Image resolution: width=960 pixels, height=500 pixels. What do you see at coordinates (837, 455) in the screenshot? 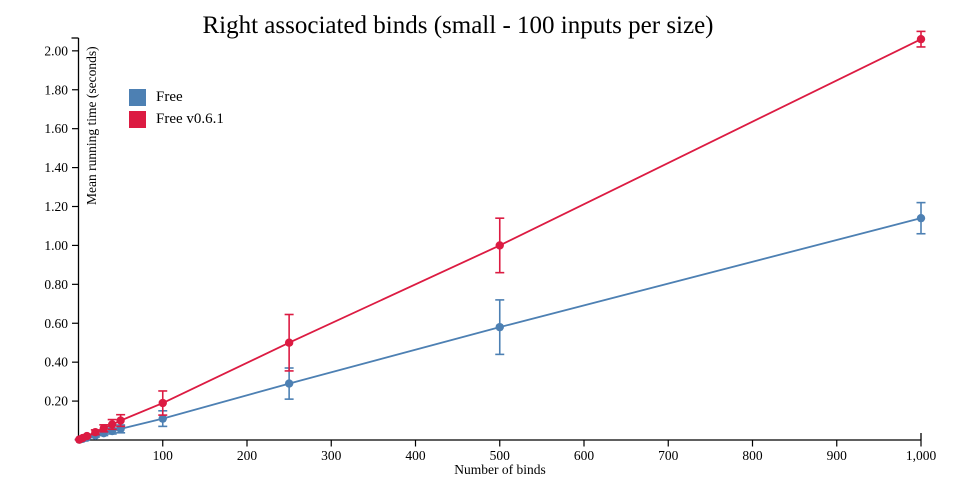
I see `x-tick-label: 900` at bounding box center [837, 455].